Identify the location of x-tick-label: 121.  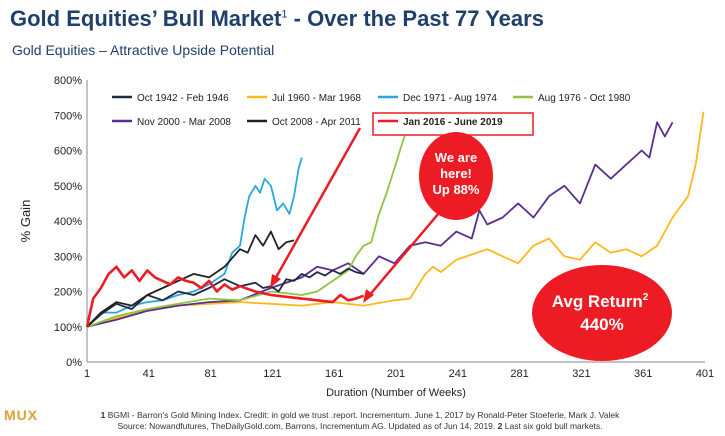
(272, 374).